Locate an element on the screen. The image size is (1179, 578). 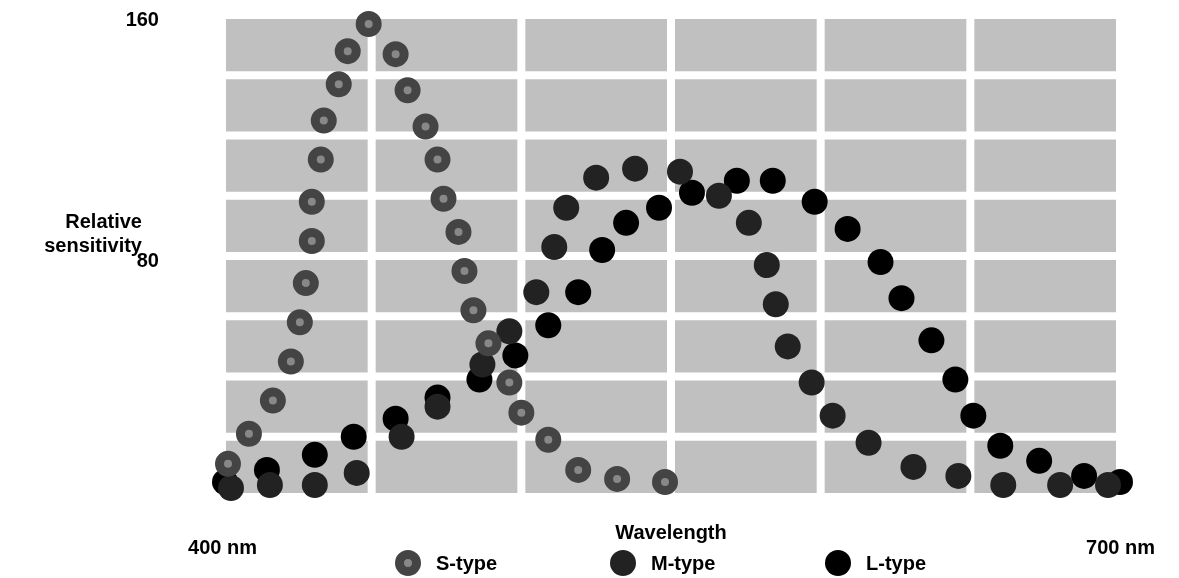
legend-label: S-type is located at coordinates (467, 563).